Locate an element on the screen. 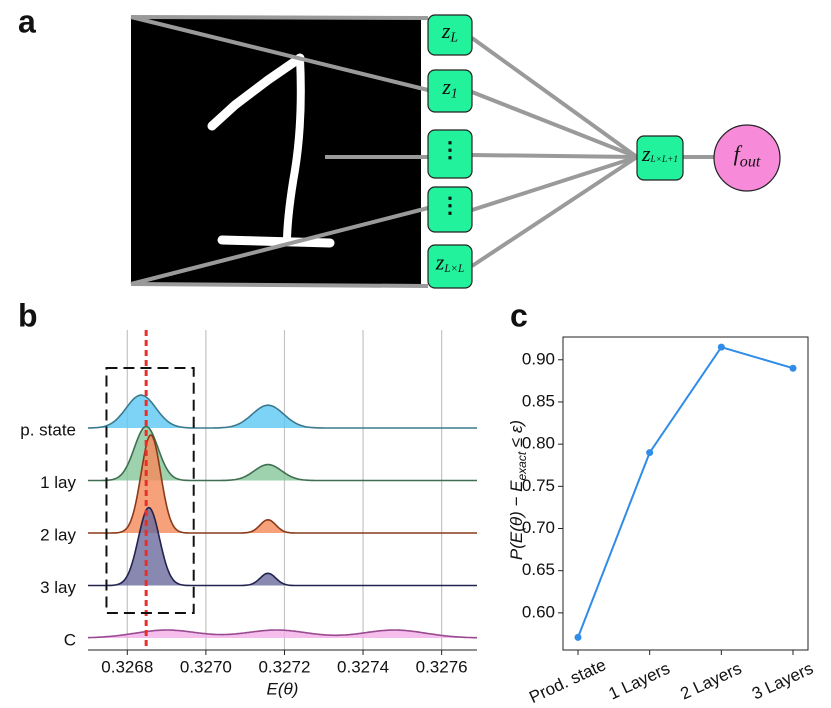 This screenshot has width=831, height=708. y-label-main: P(E(θ) − E is located at coordinates (516, 520).